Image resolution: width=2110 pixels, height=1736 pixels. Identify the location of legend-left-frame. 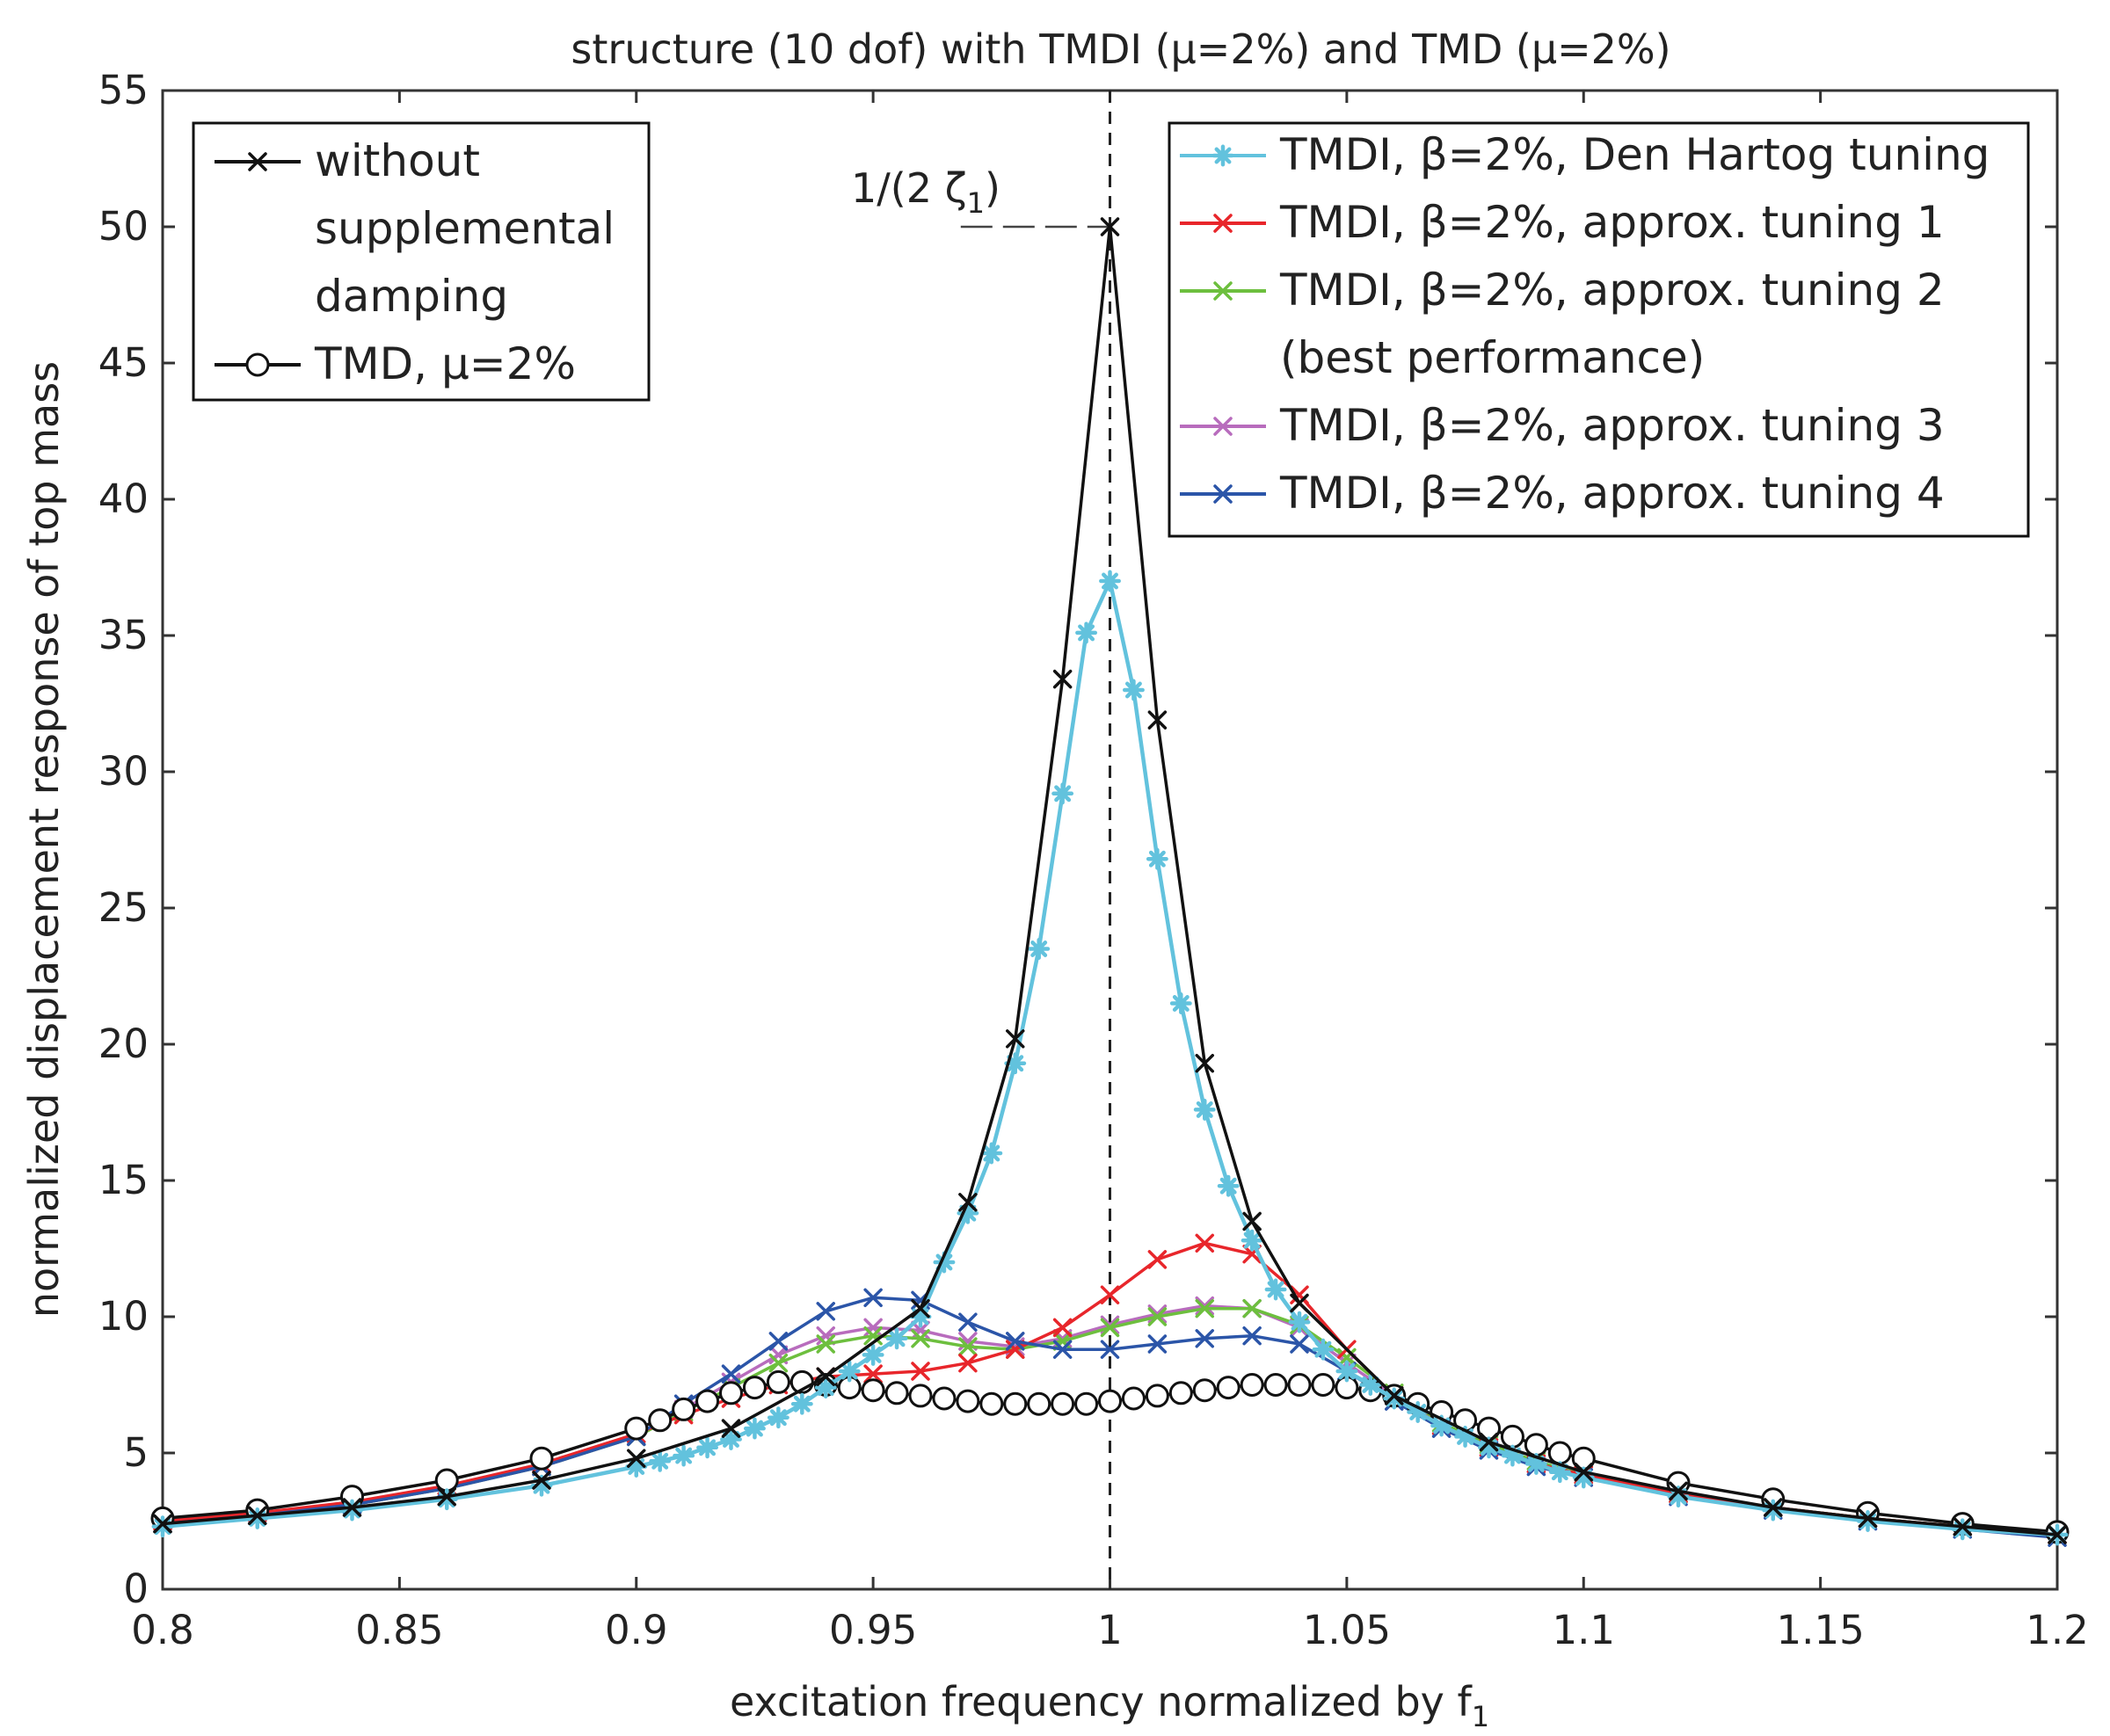
(421, 261).